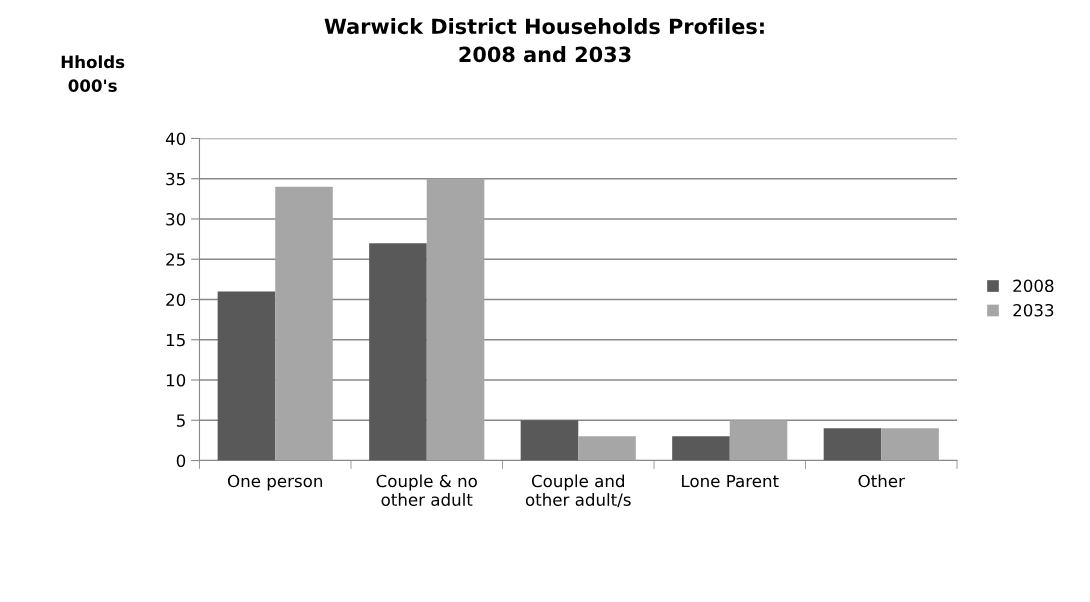 The image size is (1090, 602). What do you see at coordinates (175, 139) in the screenshot?
I see `y-tick-label: 40` at bounding box center [175, 139].